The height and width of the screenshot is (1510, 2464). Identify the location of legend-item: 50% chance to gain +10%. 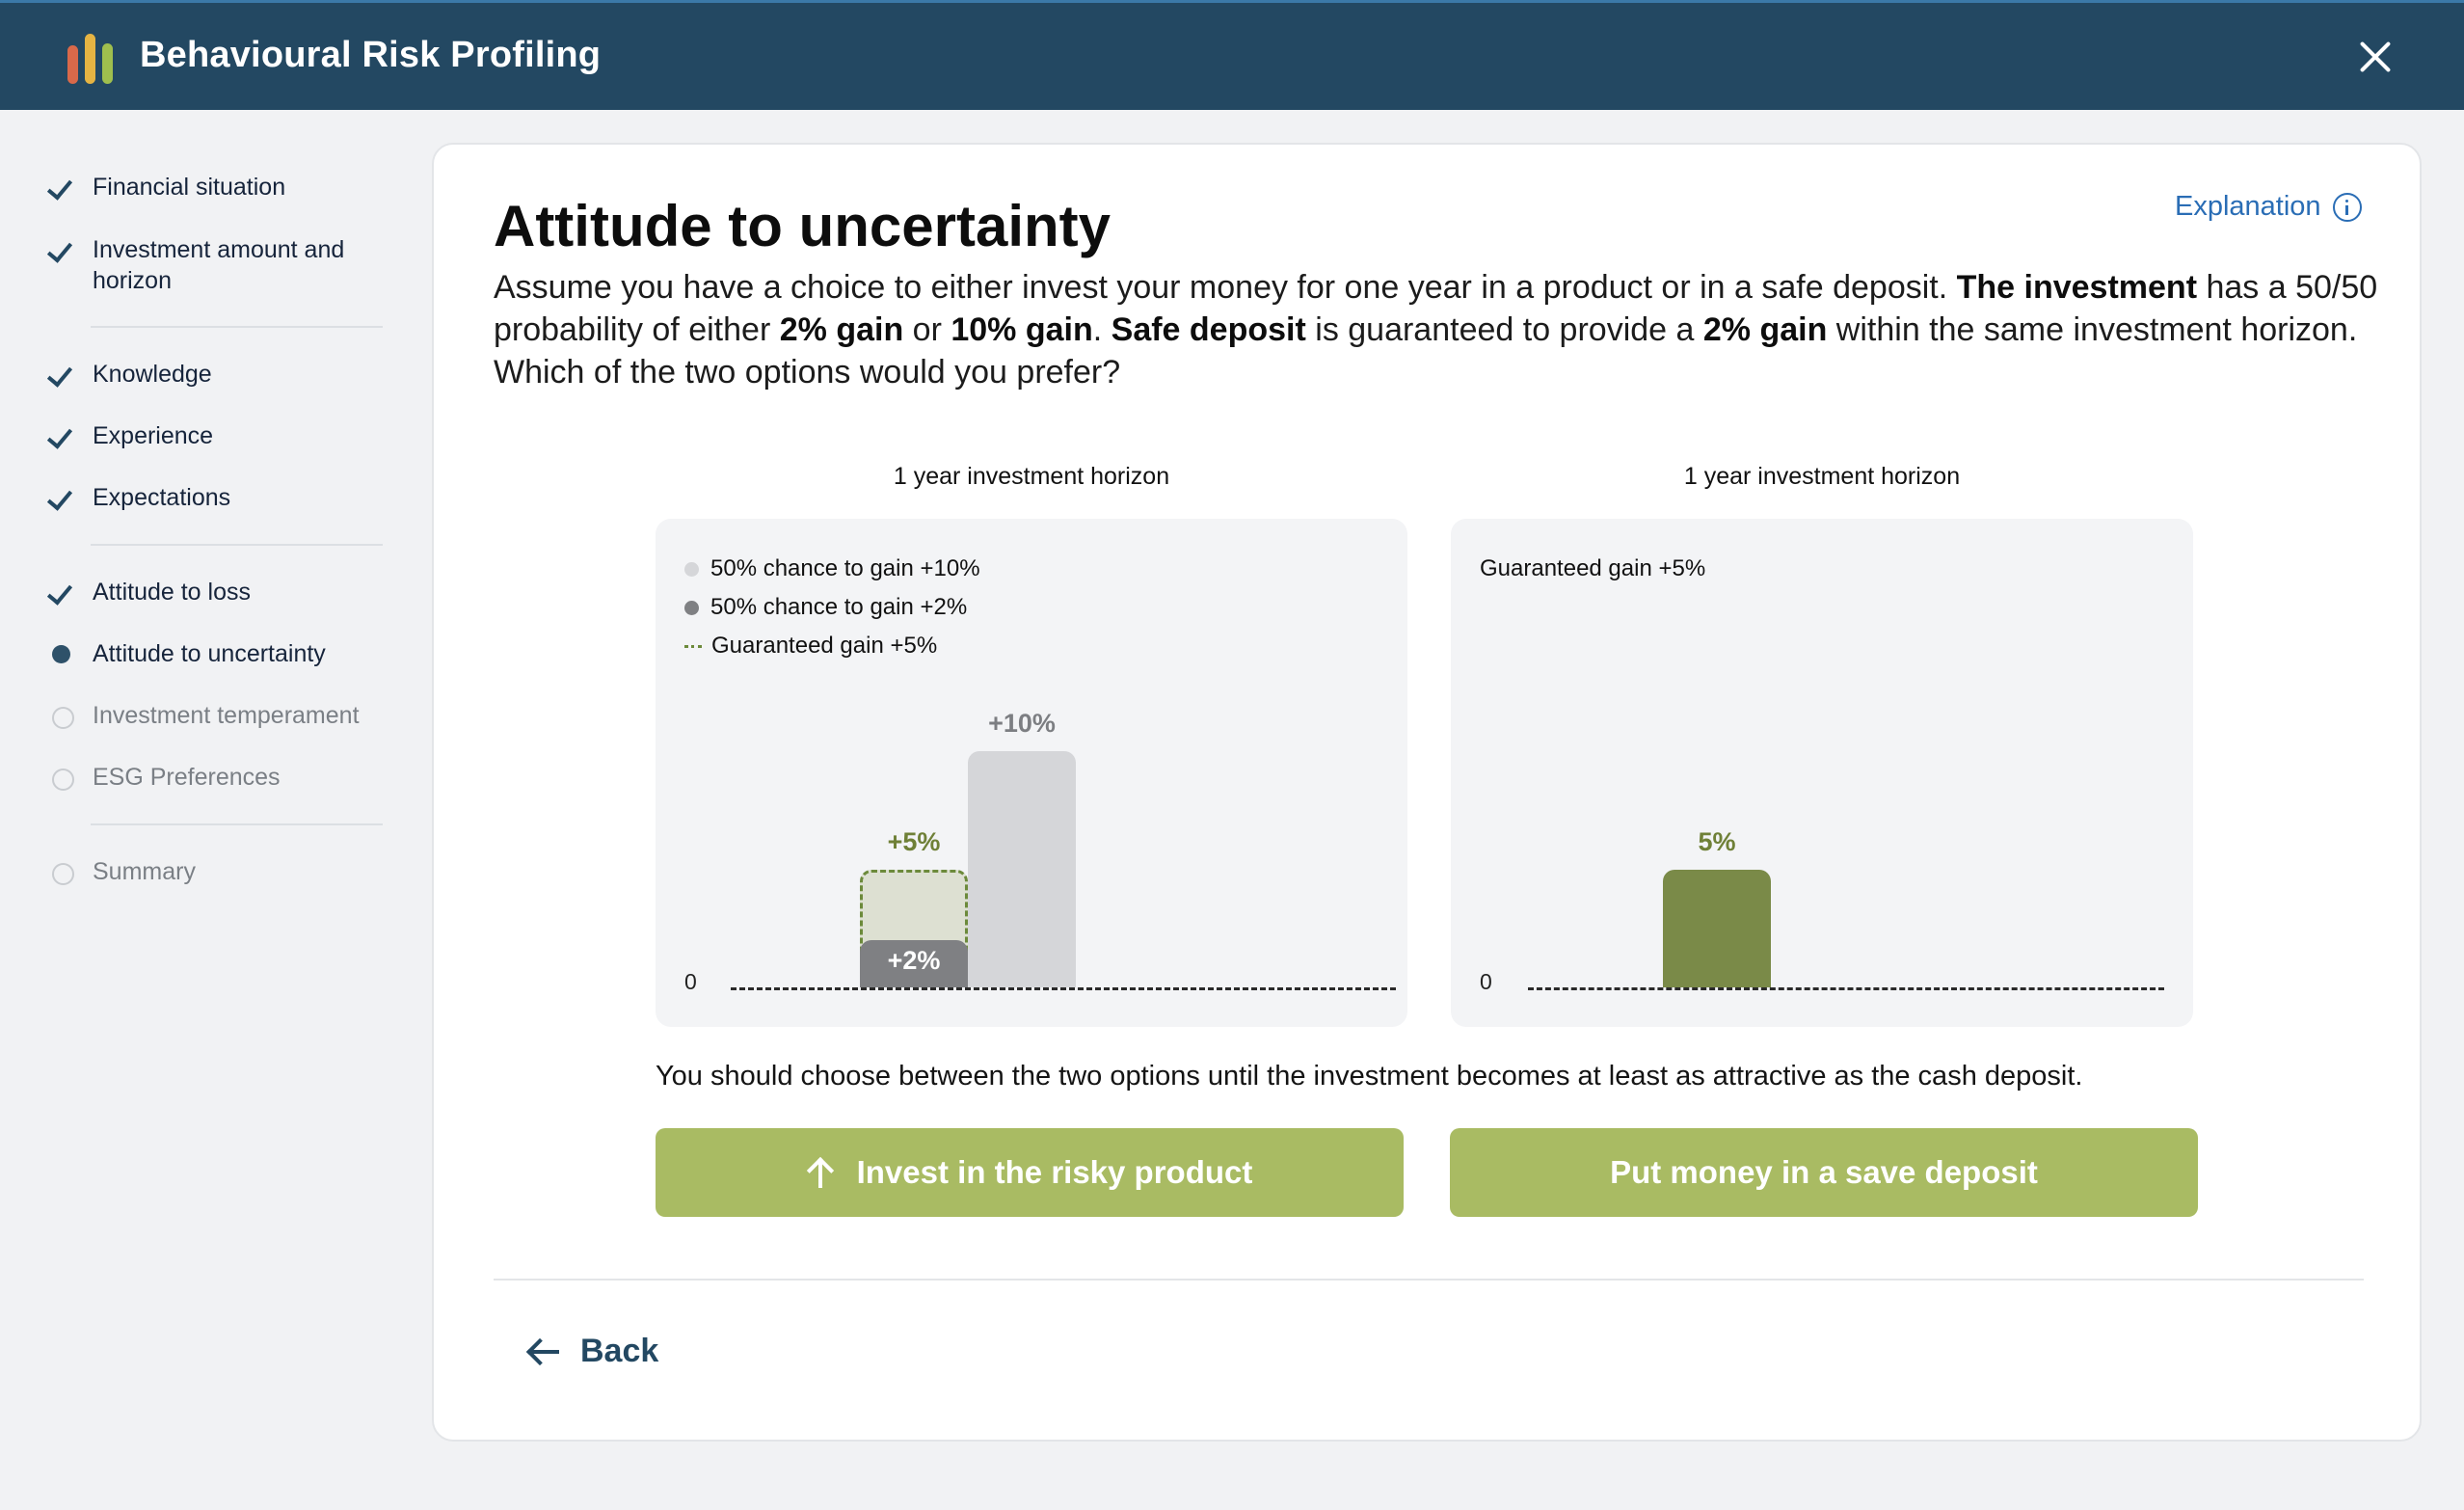
(832, 569).